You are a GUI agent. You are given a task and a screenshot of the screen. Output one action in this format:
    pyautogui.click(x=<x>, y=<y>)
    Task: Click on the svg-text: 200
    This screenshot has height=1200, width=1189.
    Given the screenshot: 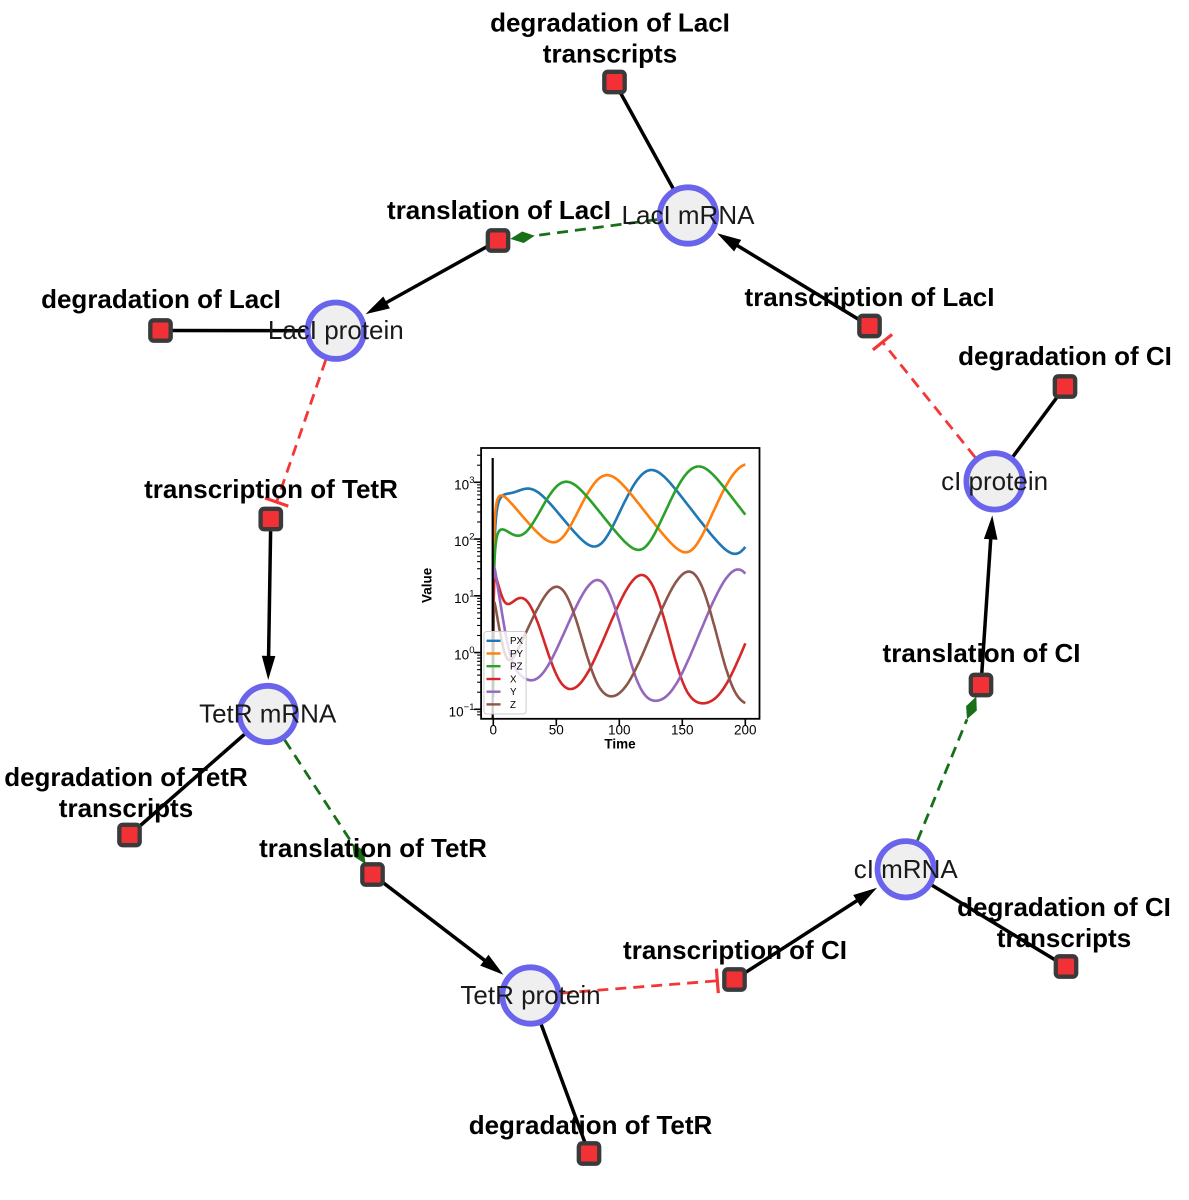 What is the action you would take?
    pyautogui.click(x=745, y=730)
    